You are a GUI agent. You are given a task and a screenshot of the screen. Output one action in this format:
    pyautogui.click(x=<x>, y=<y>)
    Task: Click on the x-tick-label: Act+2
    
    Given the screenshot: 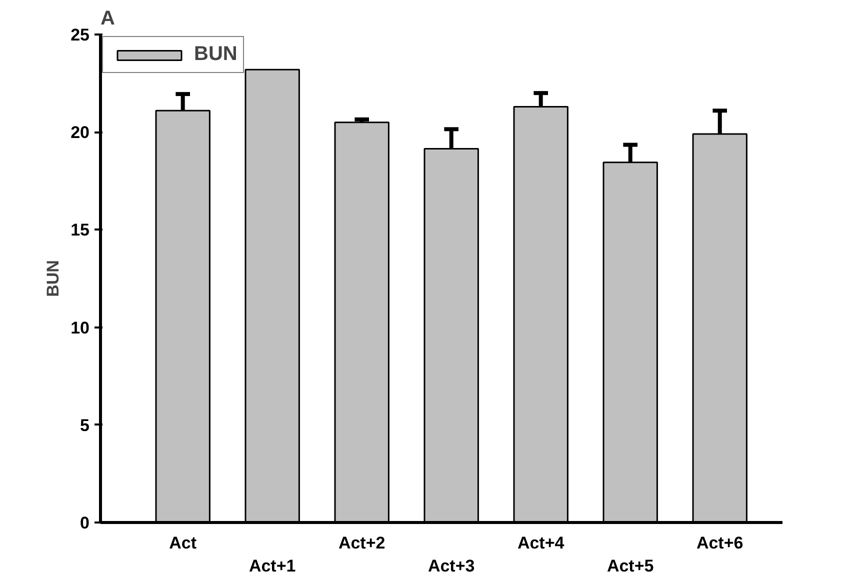 What is the action you would take?
    pyautogui.click(x=362, y=543)
    